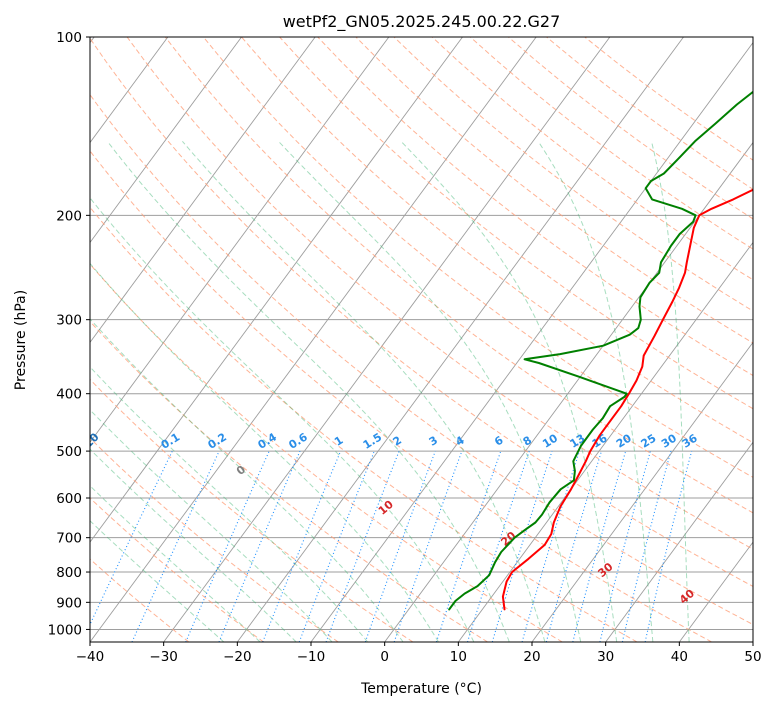 The height and width of the screenshot is (708, 775). What do you see at coordinates (527, 441) in the screenshot?
I see `mixing-ratio-label: 8` at bounding box center [527, 441].